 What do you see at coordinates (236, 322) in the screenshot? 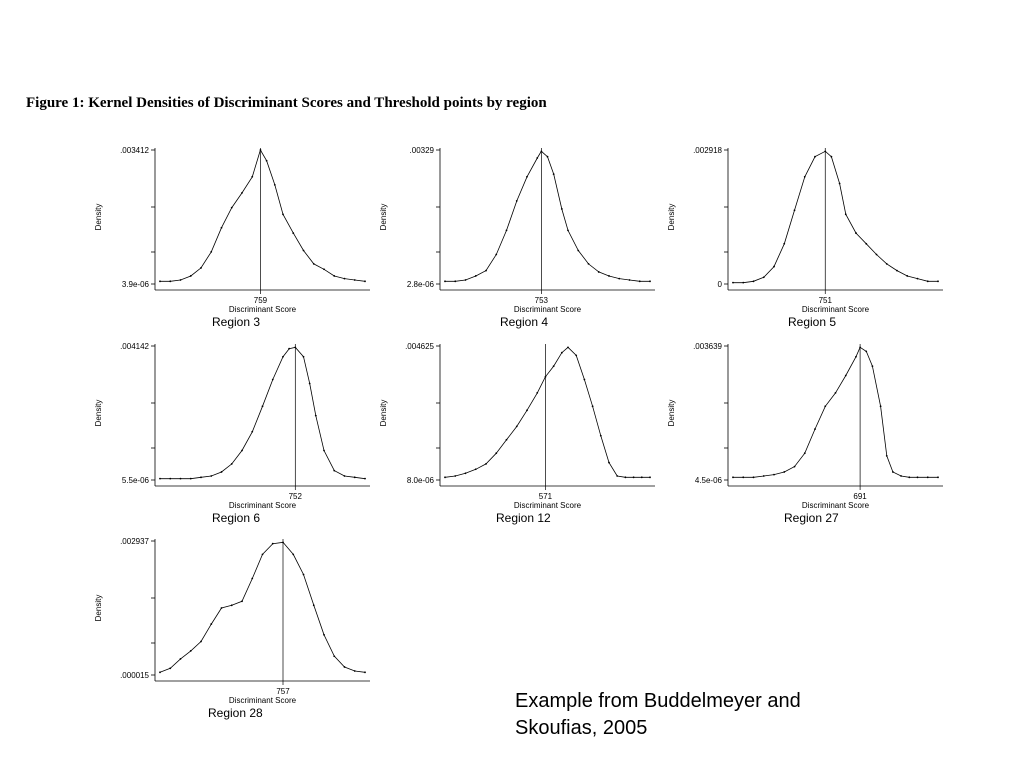
I see `region-label: Region 3` at bounding box center [236, 322].